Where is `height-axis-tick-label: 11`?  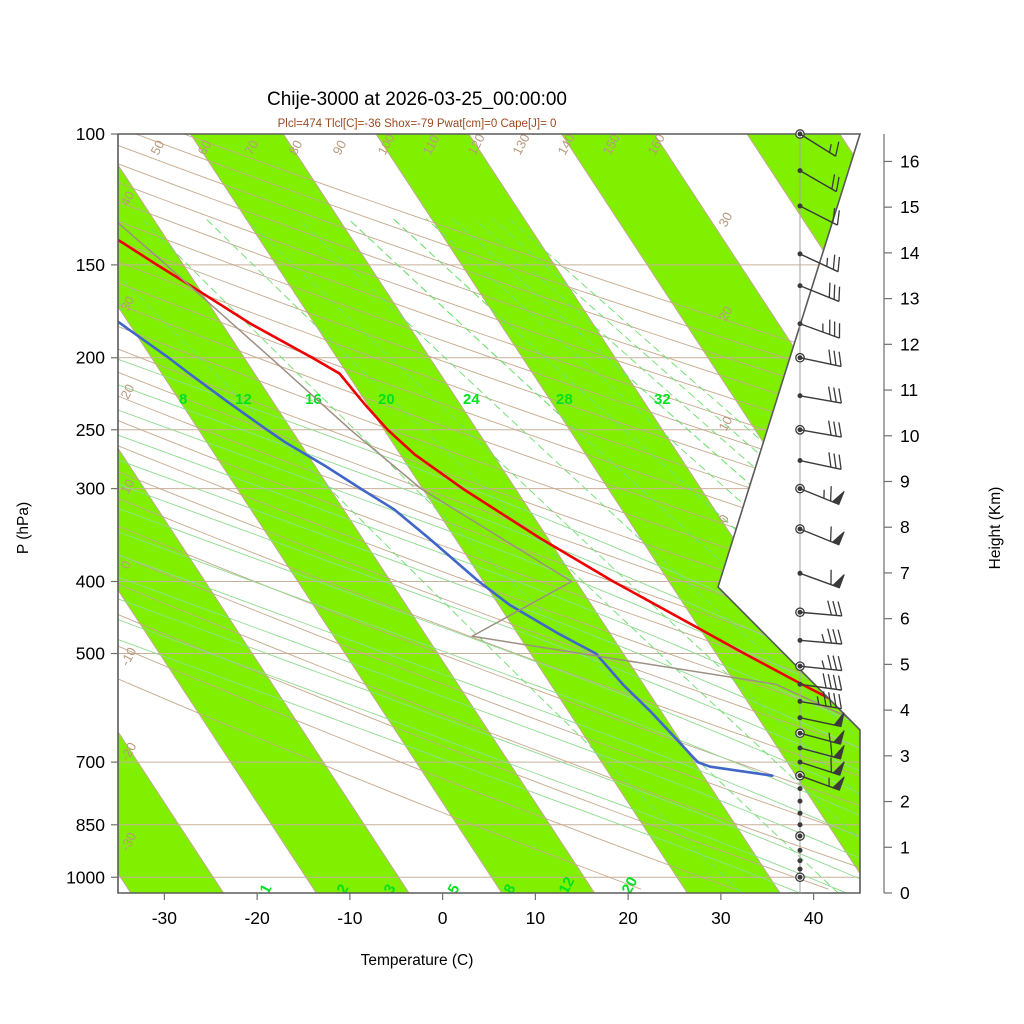
height-axis-tick-label: 11 is located at coordinates (909, 390).